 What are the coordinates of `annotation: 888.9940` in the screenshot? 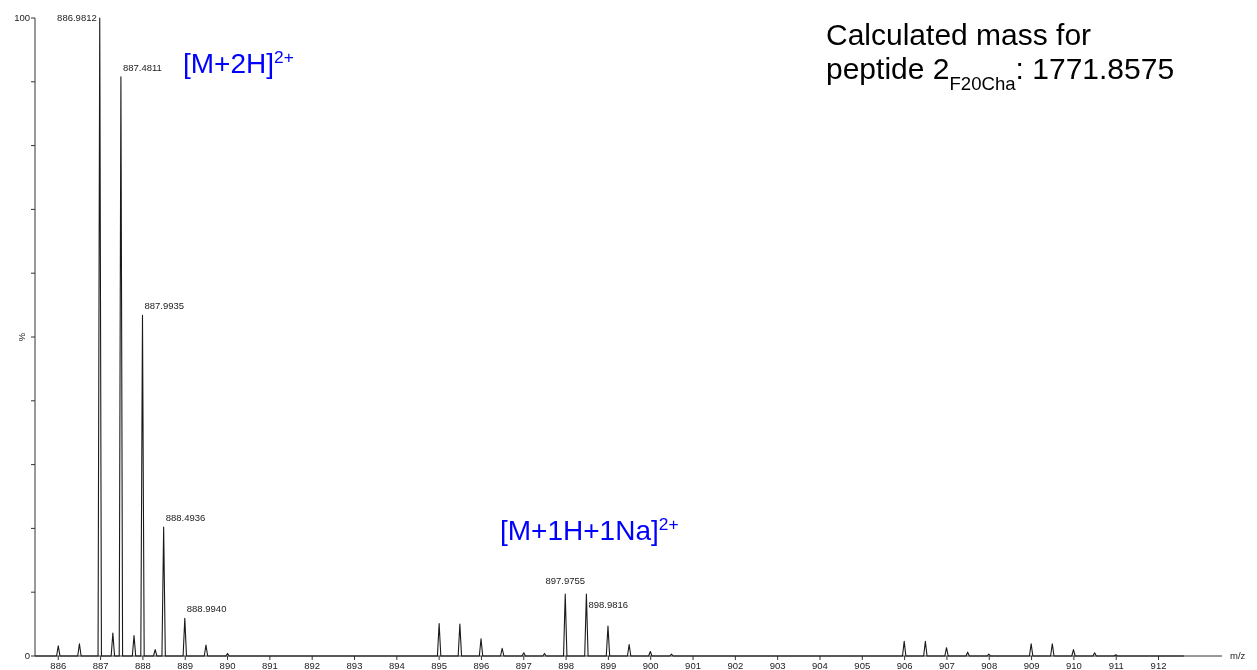 It's located at (206, 609).